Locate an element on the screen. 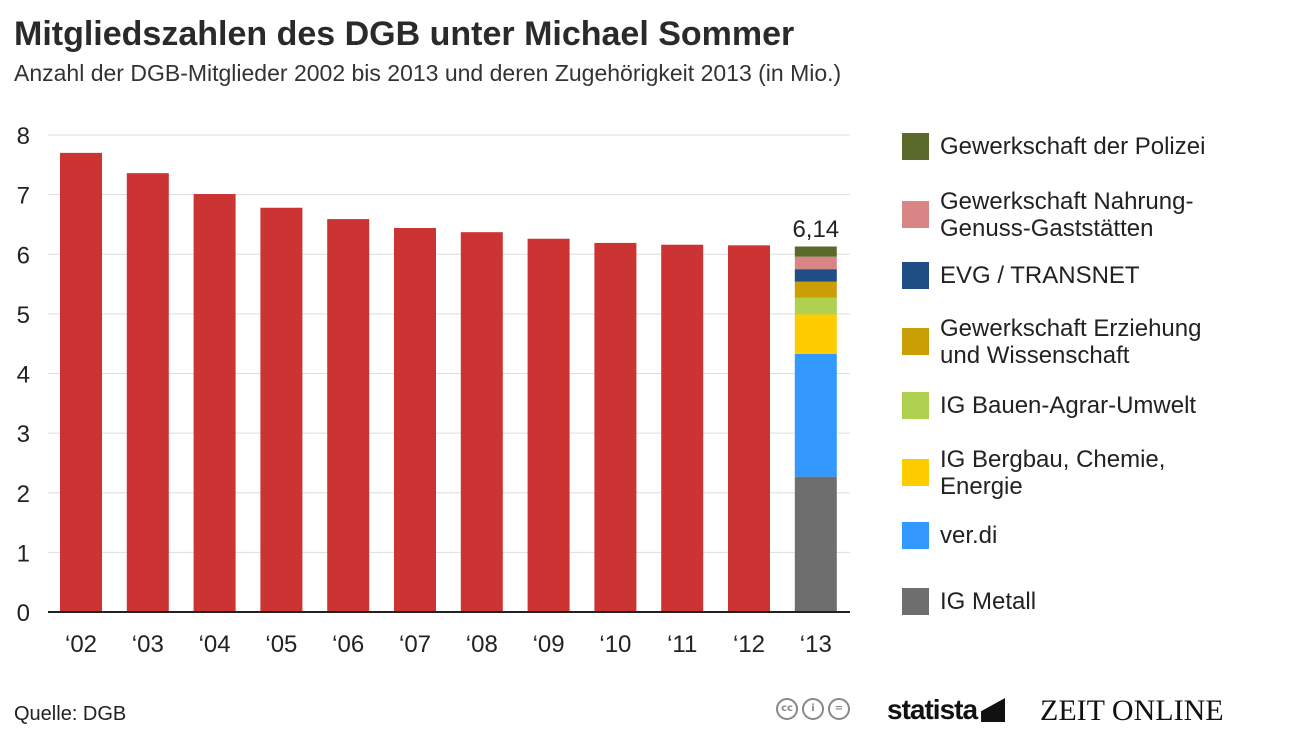 This screenshot has width=1300, height=731. legend-label: IG Bauen-Agrar-Umwelt is located at coordinates (1068, 405).